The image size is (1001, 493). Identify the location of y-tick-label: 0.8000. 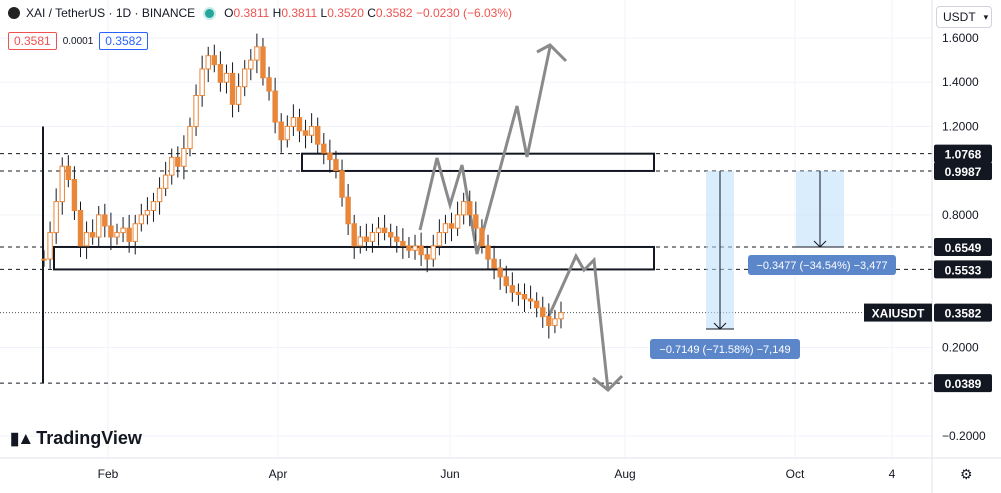
(960, 215).